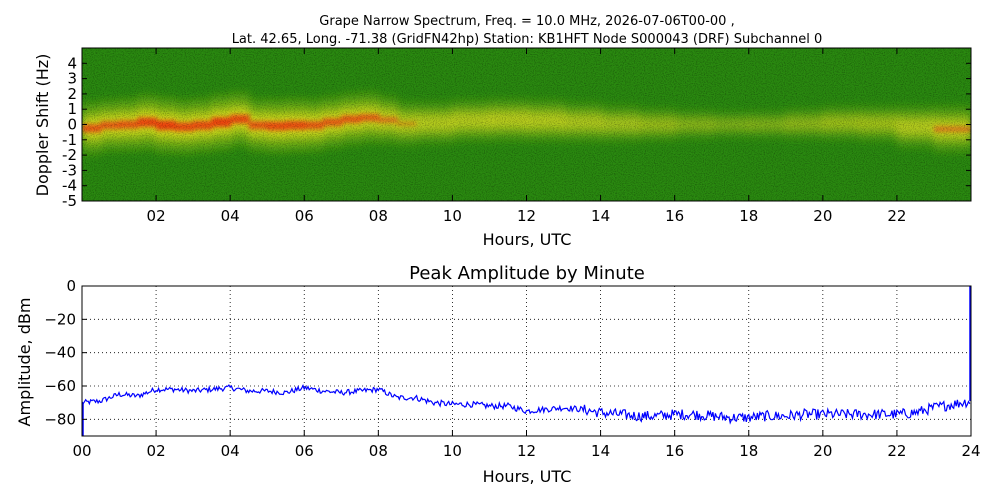 This screenshot has height=500, width=1000. Describe the element at coordinates (304, 216) in the screenshot. I see `spectrum-x-tick-label: 06` at that location.